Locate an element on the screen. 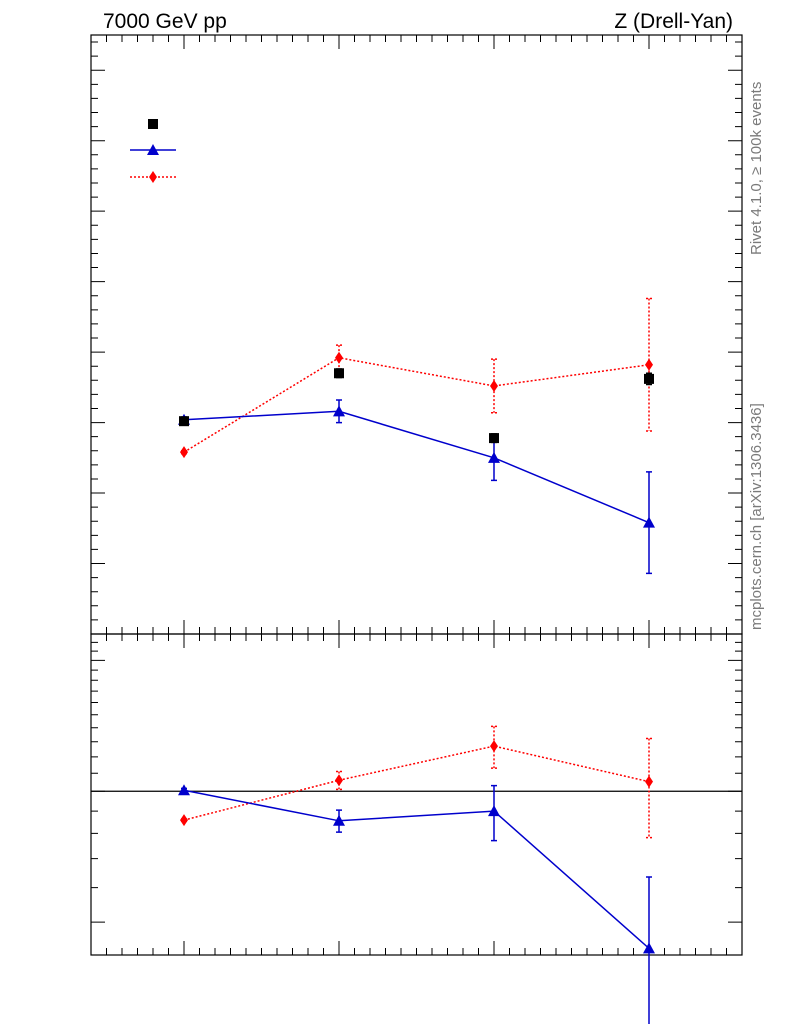 Image resolution: width=786 pixels, height=1024 pixels. header-left-label: 7000 GeV pp is located at coordinates (165, 21).